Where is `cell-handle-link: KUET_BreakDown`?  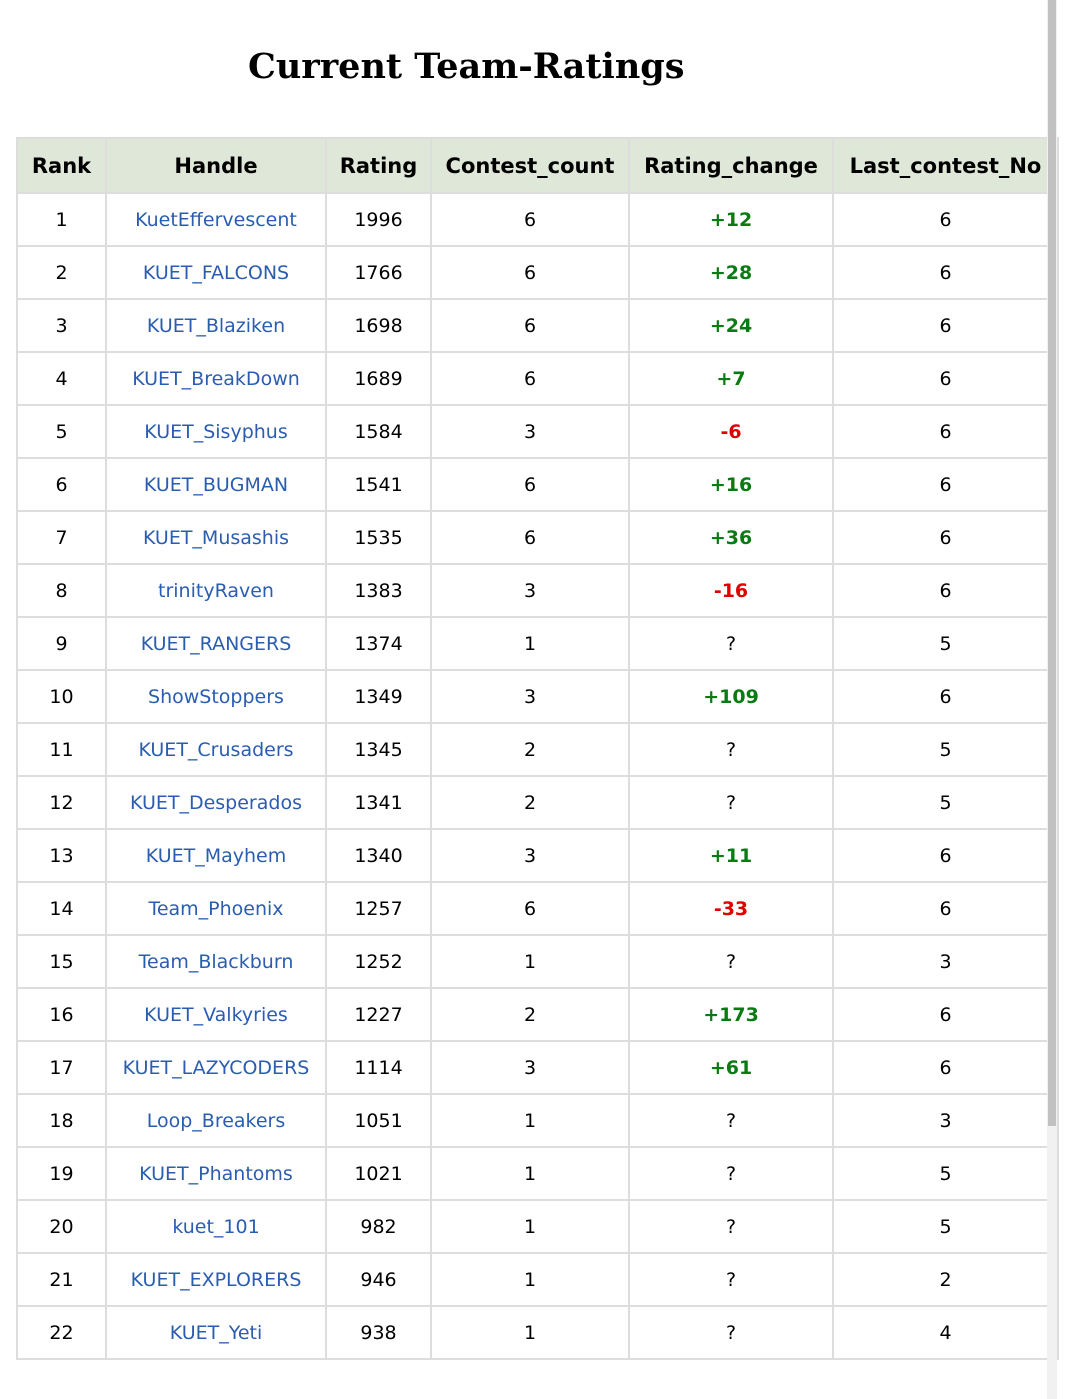 cell-handle-link: KUET_BreakDown is located at coordinates (216, 378).